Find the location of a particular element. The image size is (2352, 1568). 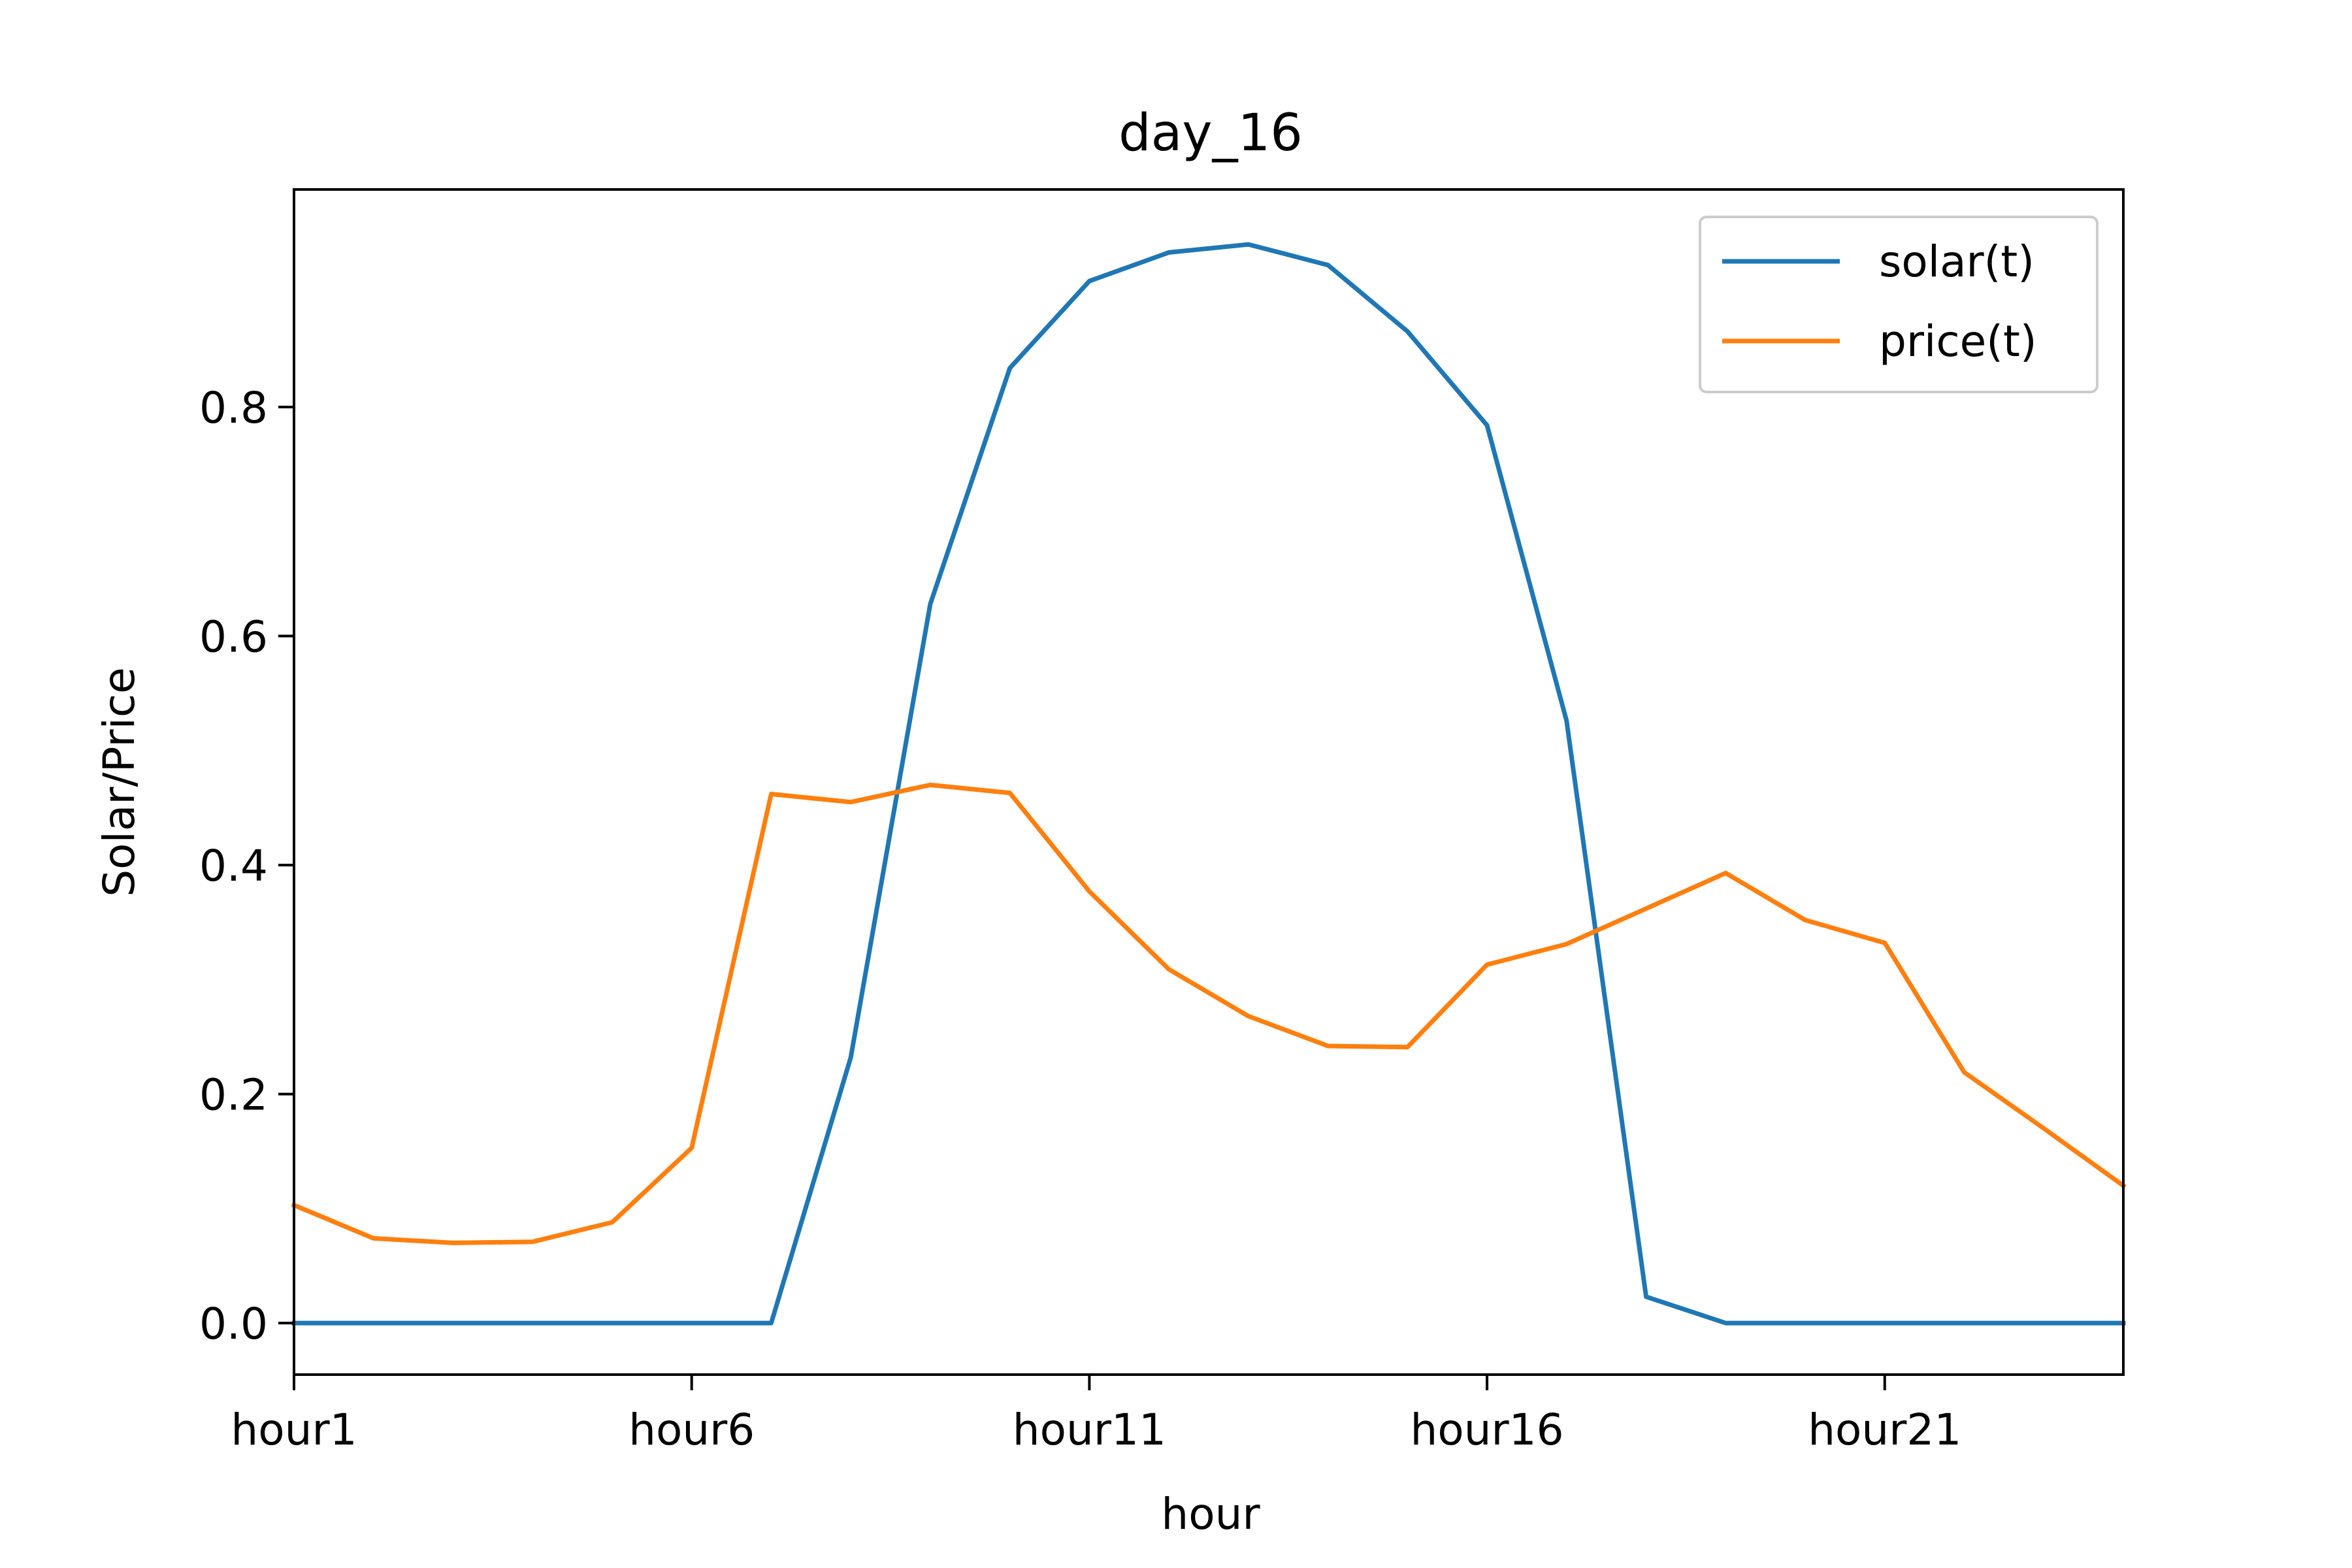

legend: solar(t) price(t) is located at coordinates (1899, 304).